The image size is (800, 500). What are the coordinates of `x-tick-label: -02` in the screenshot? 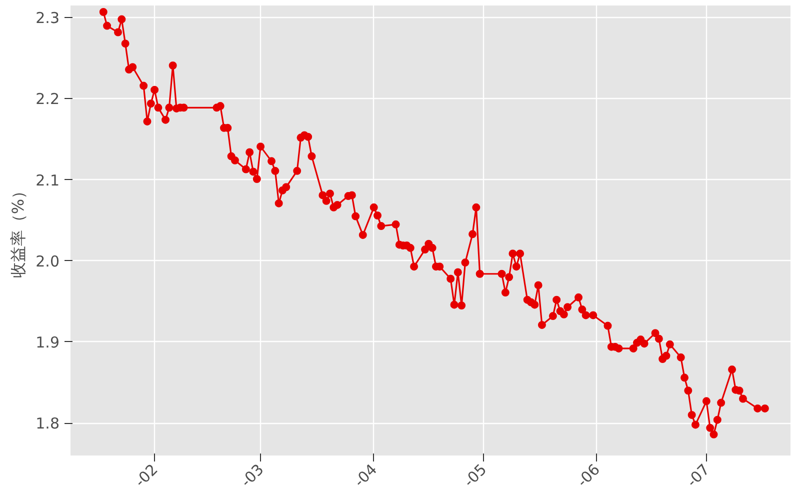 It's located at (146, 475).